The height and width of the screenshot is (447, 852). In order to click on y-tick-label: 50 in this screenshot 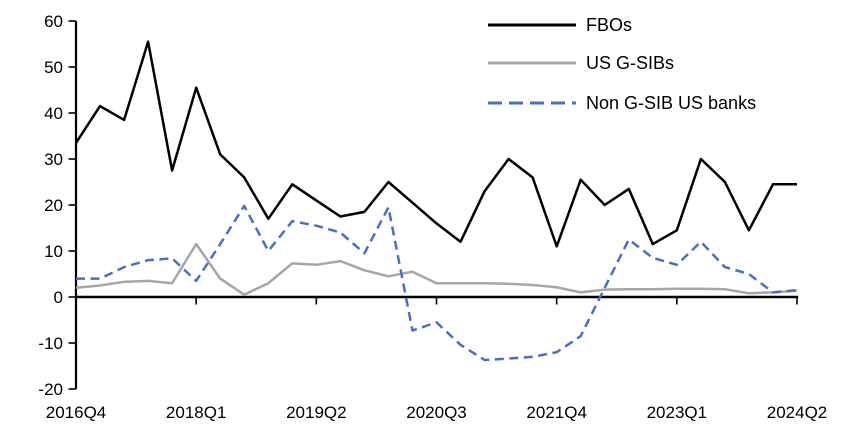, I will do `click(53, 67)`.